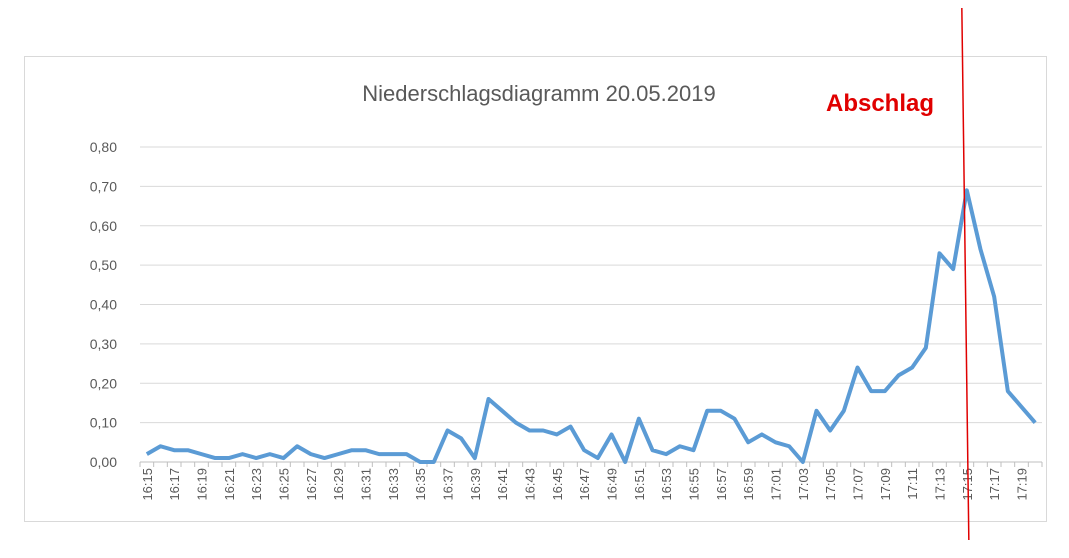 The height and width of the screenshot is (558, 1069). Describe the element at coordinates (538, 93) in the screenshot. I see `chart-title: Niederschlagsdiagramm 20.05.2019` at that location.